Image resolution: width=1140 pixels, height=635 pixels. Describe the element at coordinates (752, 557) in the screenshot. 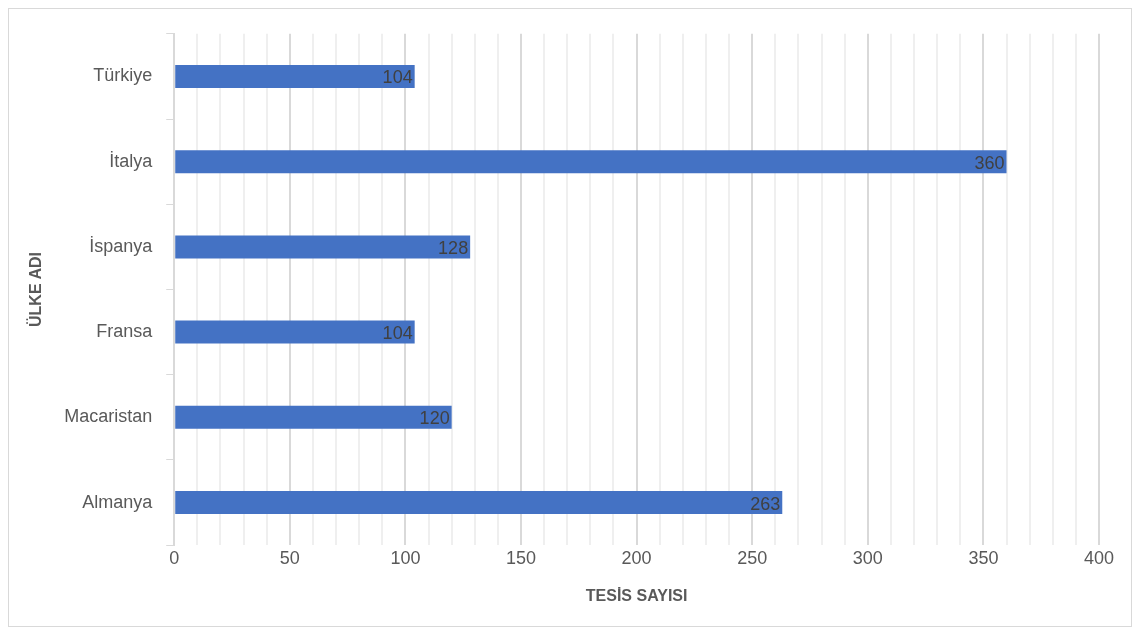

I see `x-tick-label: 250` at that location.